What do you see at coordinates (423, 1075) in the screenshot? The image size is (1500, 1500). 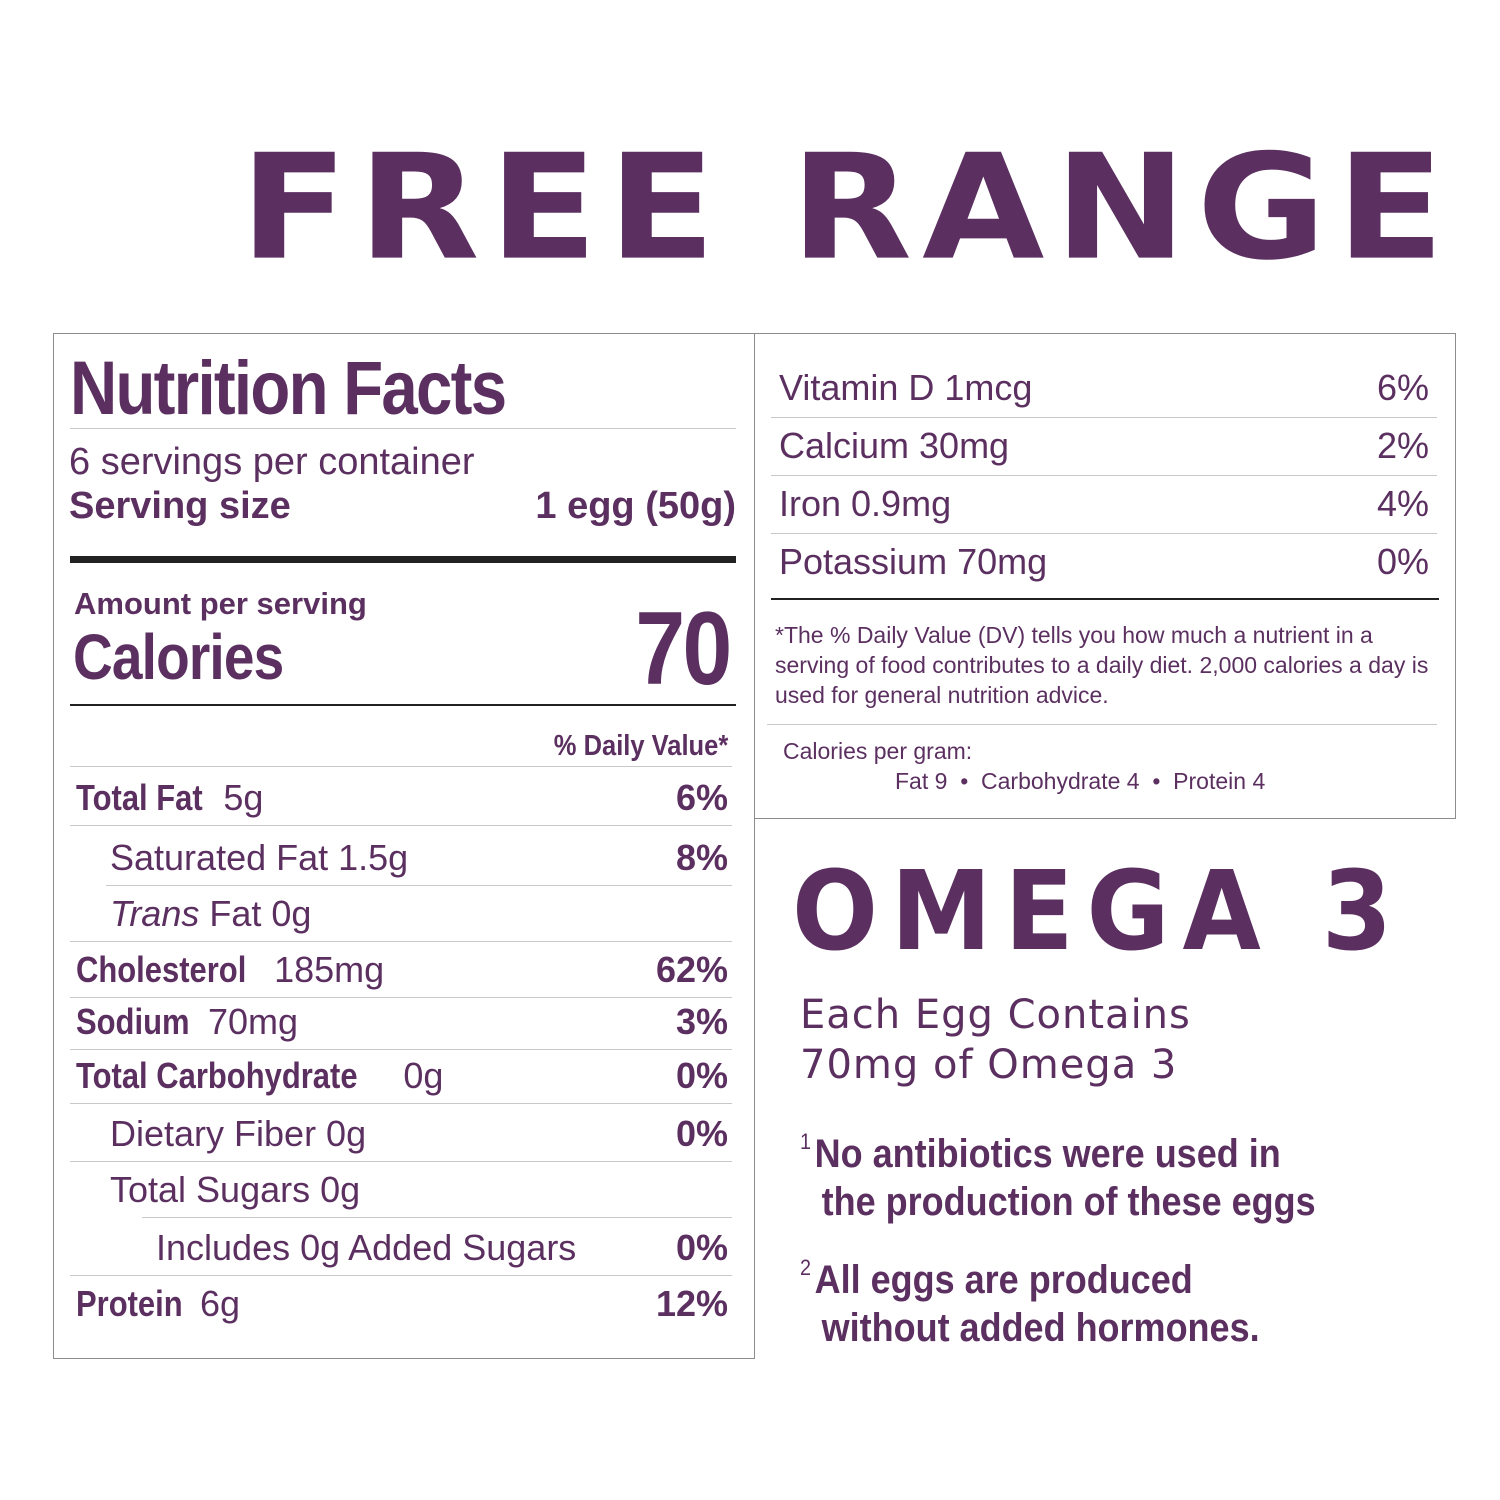 I see `nutrient-amount: 0g` at bounding box center [423, 1075].